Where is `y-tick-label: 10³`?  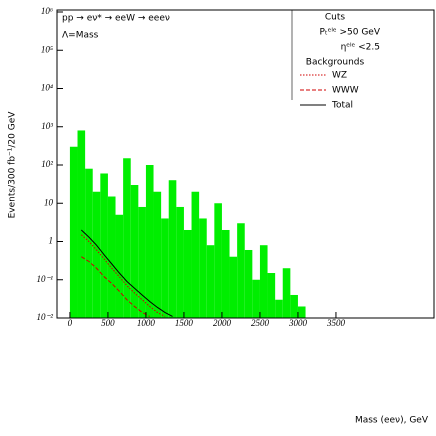
y-tick-label: 10³ is located at coordinates (47, 126).